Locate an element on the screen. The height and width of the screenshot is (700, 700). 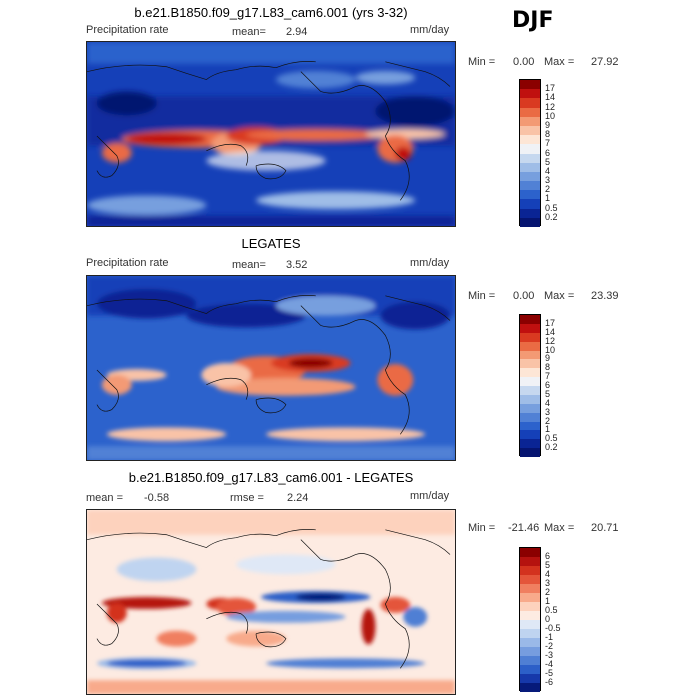
panel1-colorbar-tick-label: 3 is located at coordinates (548, 180).